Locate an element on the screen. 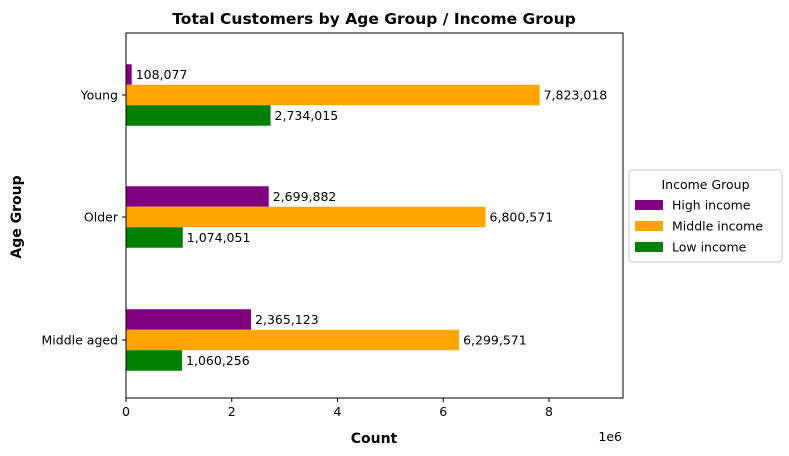 The height and width of the screenshot is (456, 789). bar-value-label: 6,800,571 is located at coordinates (522, 217).